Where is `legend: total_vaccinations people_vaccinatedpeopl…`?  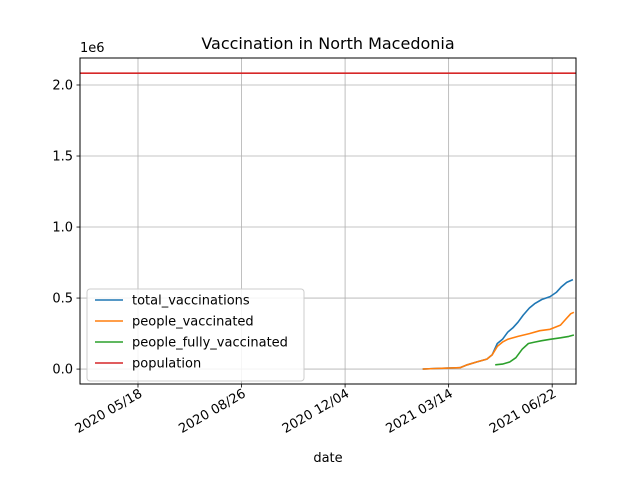 legend: total_vaccinations people_vaccinatedpeopl… is located at coordinates (195, 335).